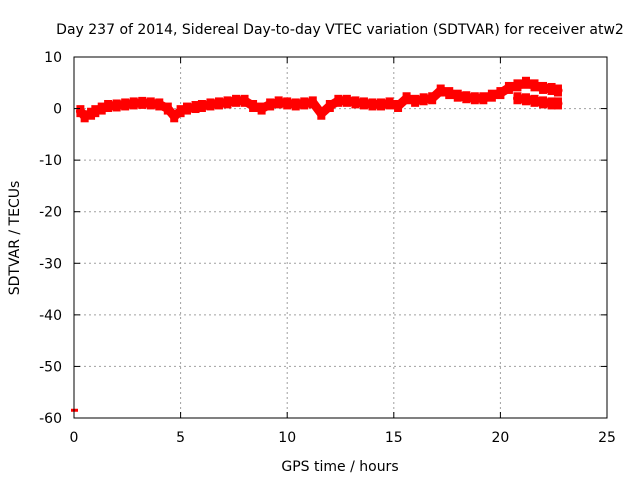 Image resolution: width=640 pixels, height=480 pixels. I want to click on y-tick-label: -30, so click(50, 264).